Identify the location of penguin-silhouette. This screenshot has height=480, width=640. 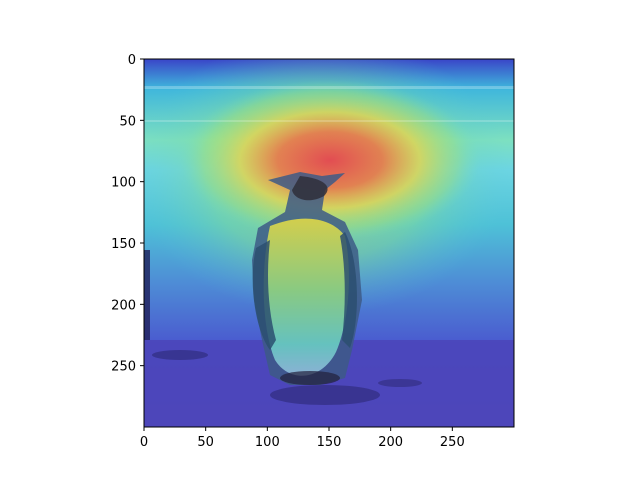
(307, 278).